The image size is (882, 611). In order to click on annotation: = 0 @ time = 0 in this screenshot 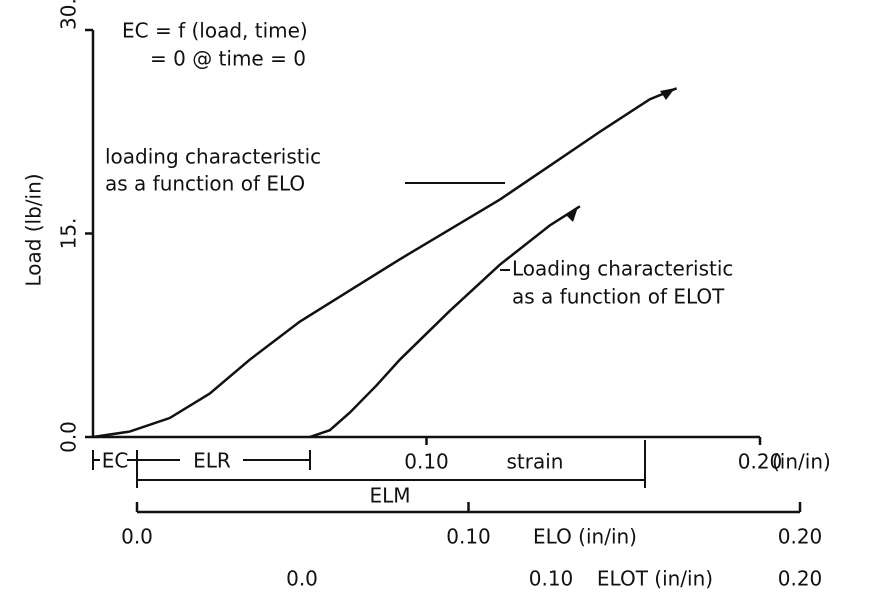, I will do `click(228, 59)`.